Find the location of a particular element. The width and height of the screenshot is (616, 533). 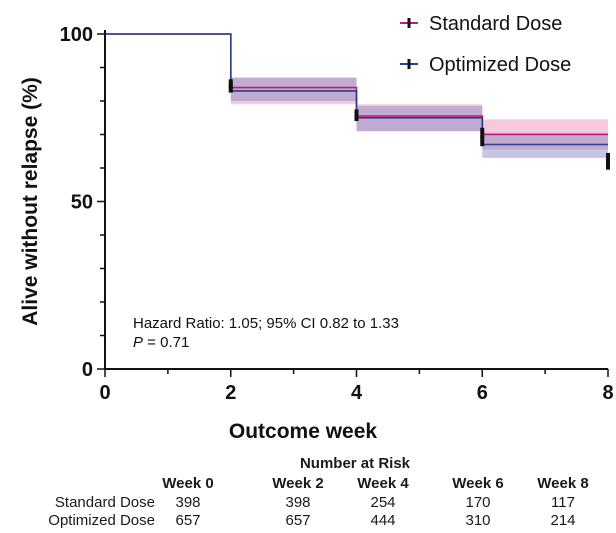

risk-table-title: Number at Risk is located at coordinates (355, 463).